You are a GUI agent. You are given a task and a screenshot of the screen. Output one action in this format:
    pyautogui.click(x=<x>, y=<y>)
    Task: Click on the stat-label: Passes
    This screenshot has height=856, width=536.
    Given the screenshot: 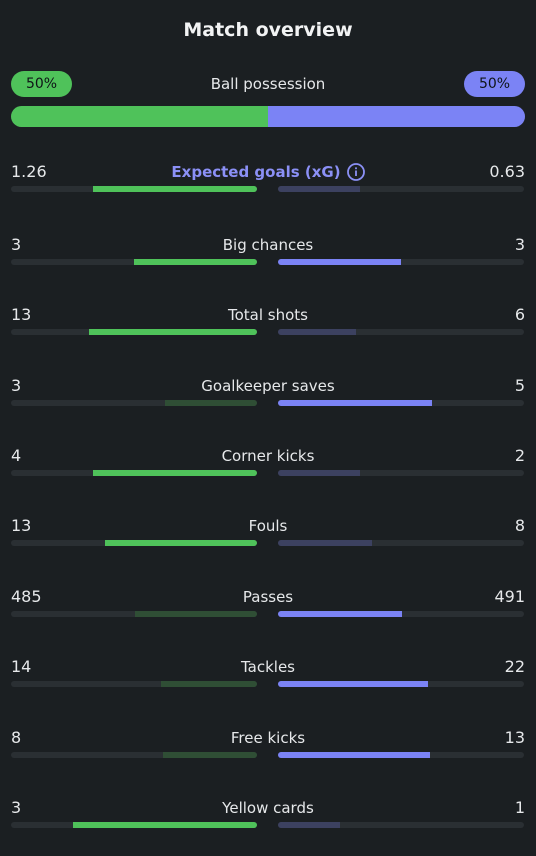 What is the action you would take?
    pyautogui.click(x=268, y=597)
    